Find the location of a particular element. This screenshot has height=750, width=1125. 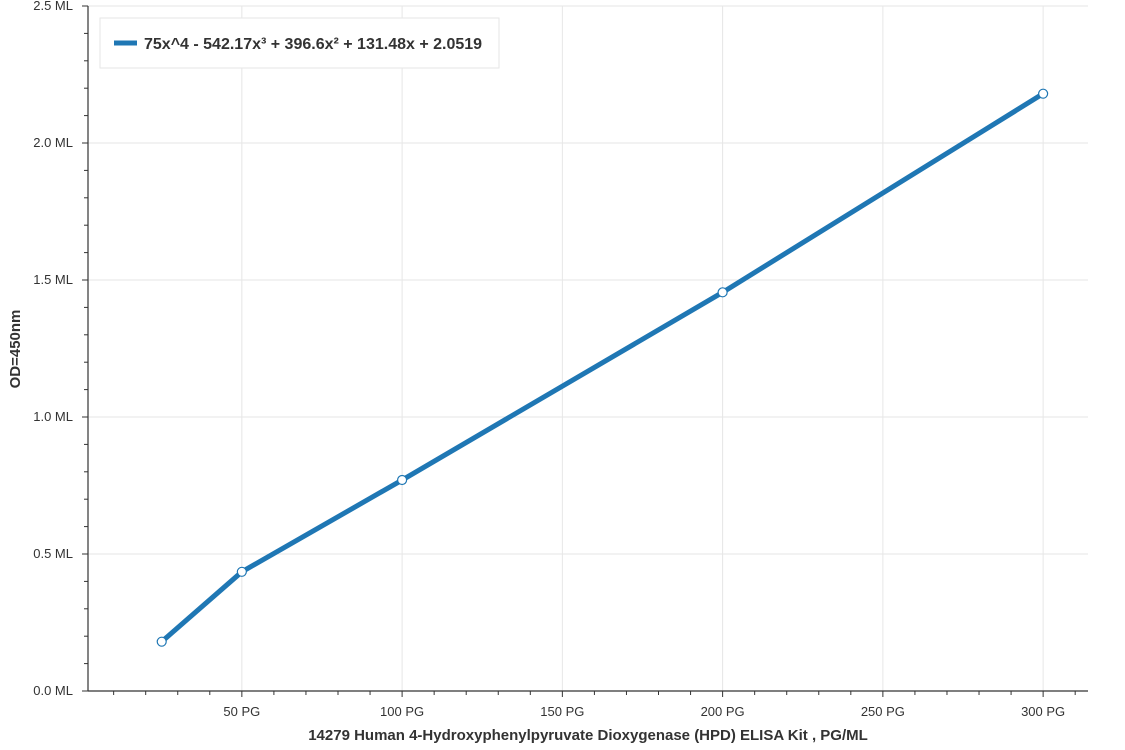

y-tick-label: 1.0 ML is located at coordinates (53, 416).